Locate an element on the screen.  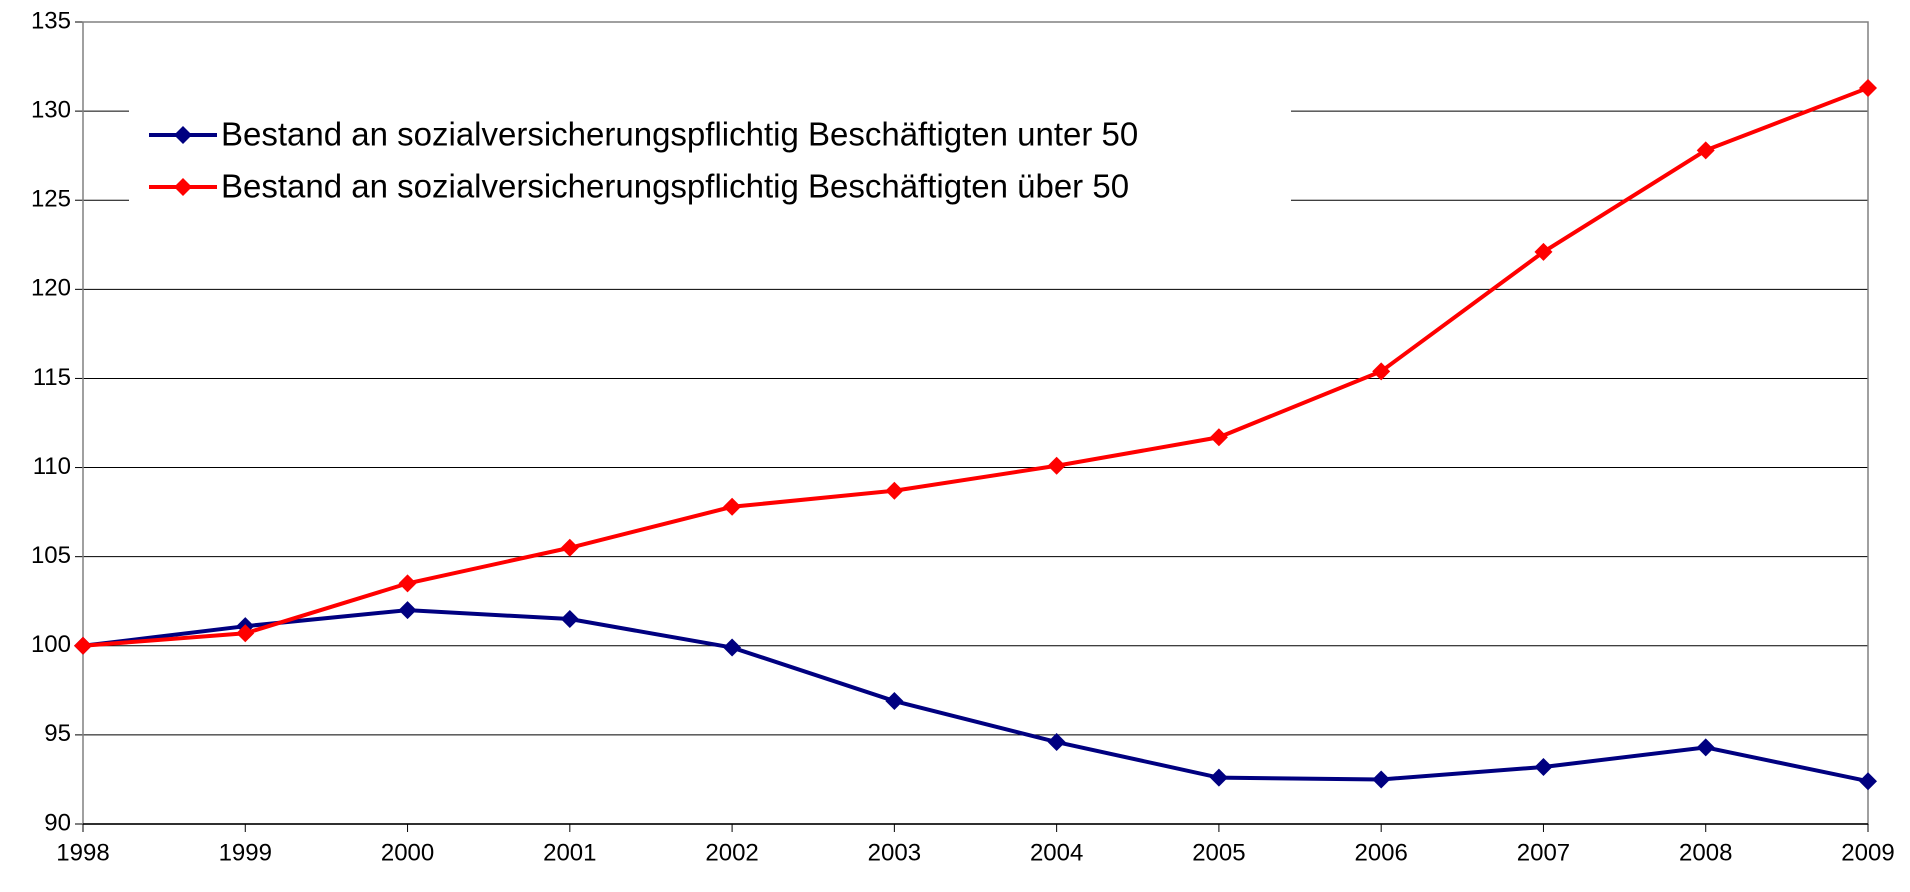
y-tick-label: 135 is located at coordinates (51, 20).